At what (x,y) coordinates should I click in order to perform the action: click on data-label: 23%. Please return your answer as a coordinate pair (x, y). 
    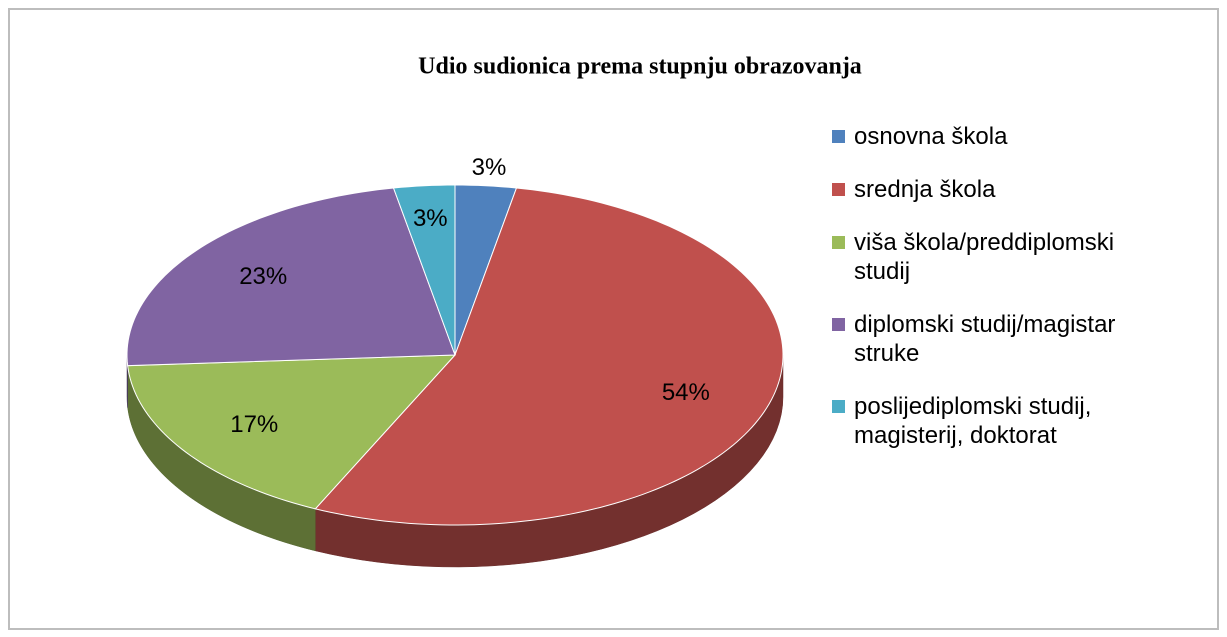
    Looking at the image, I should click on (263, 276).